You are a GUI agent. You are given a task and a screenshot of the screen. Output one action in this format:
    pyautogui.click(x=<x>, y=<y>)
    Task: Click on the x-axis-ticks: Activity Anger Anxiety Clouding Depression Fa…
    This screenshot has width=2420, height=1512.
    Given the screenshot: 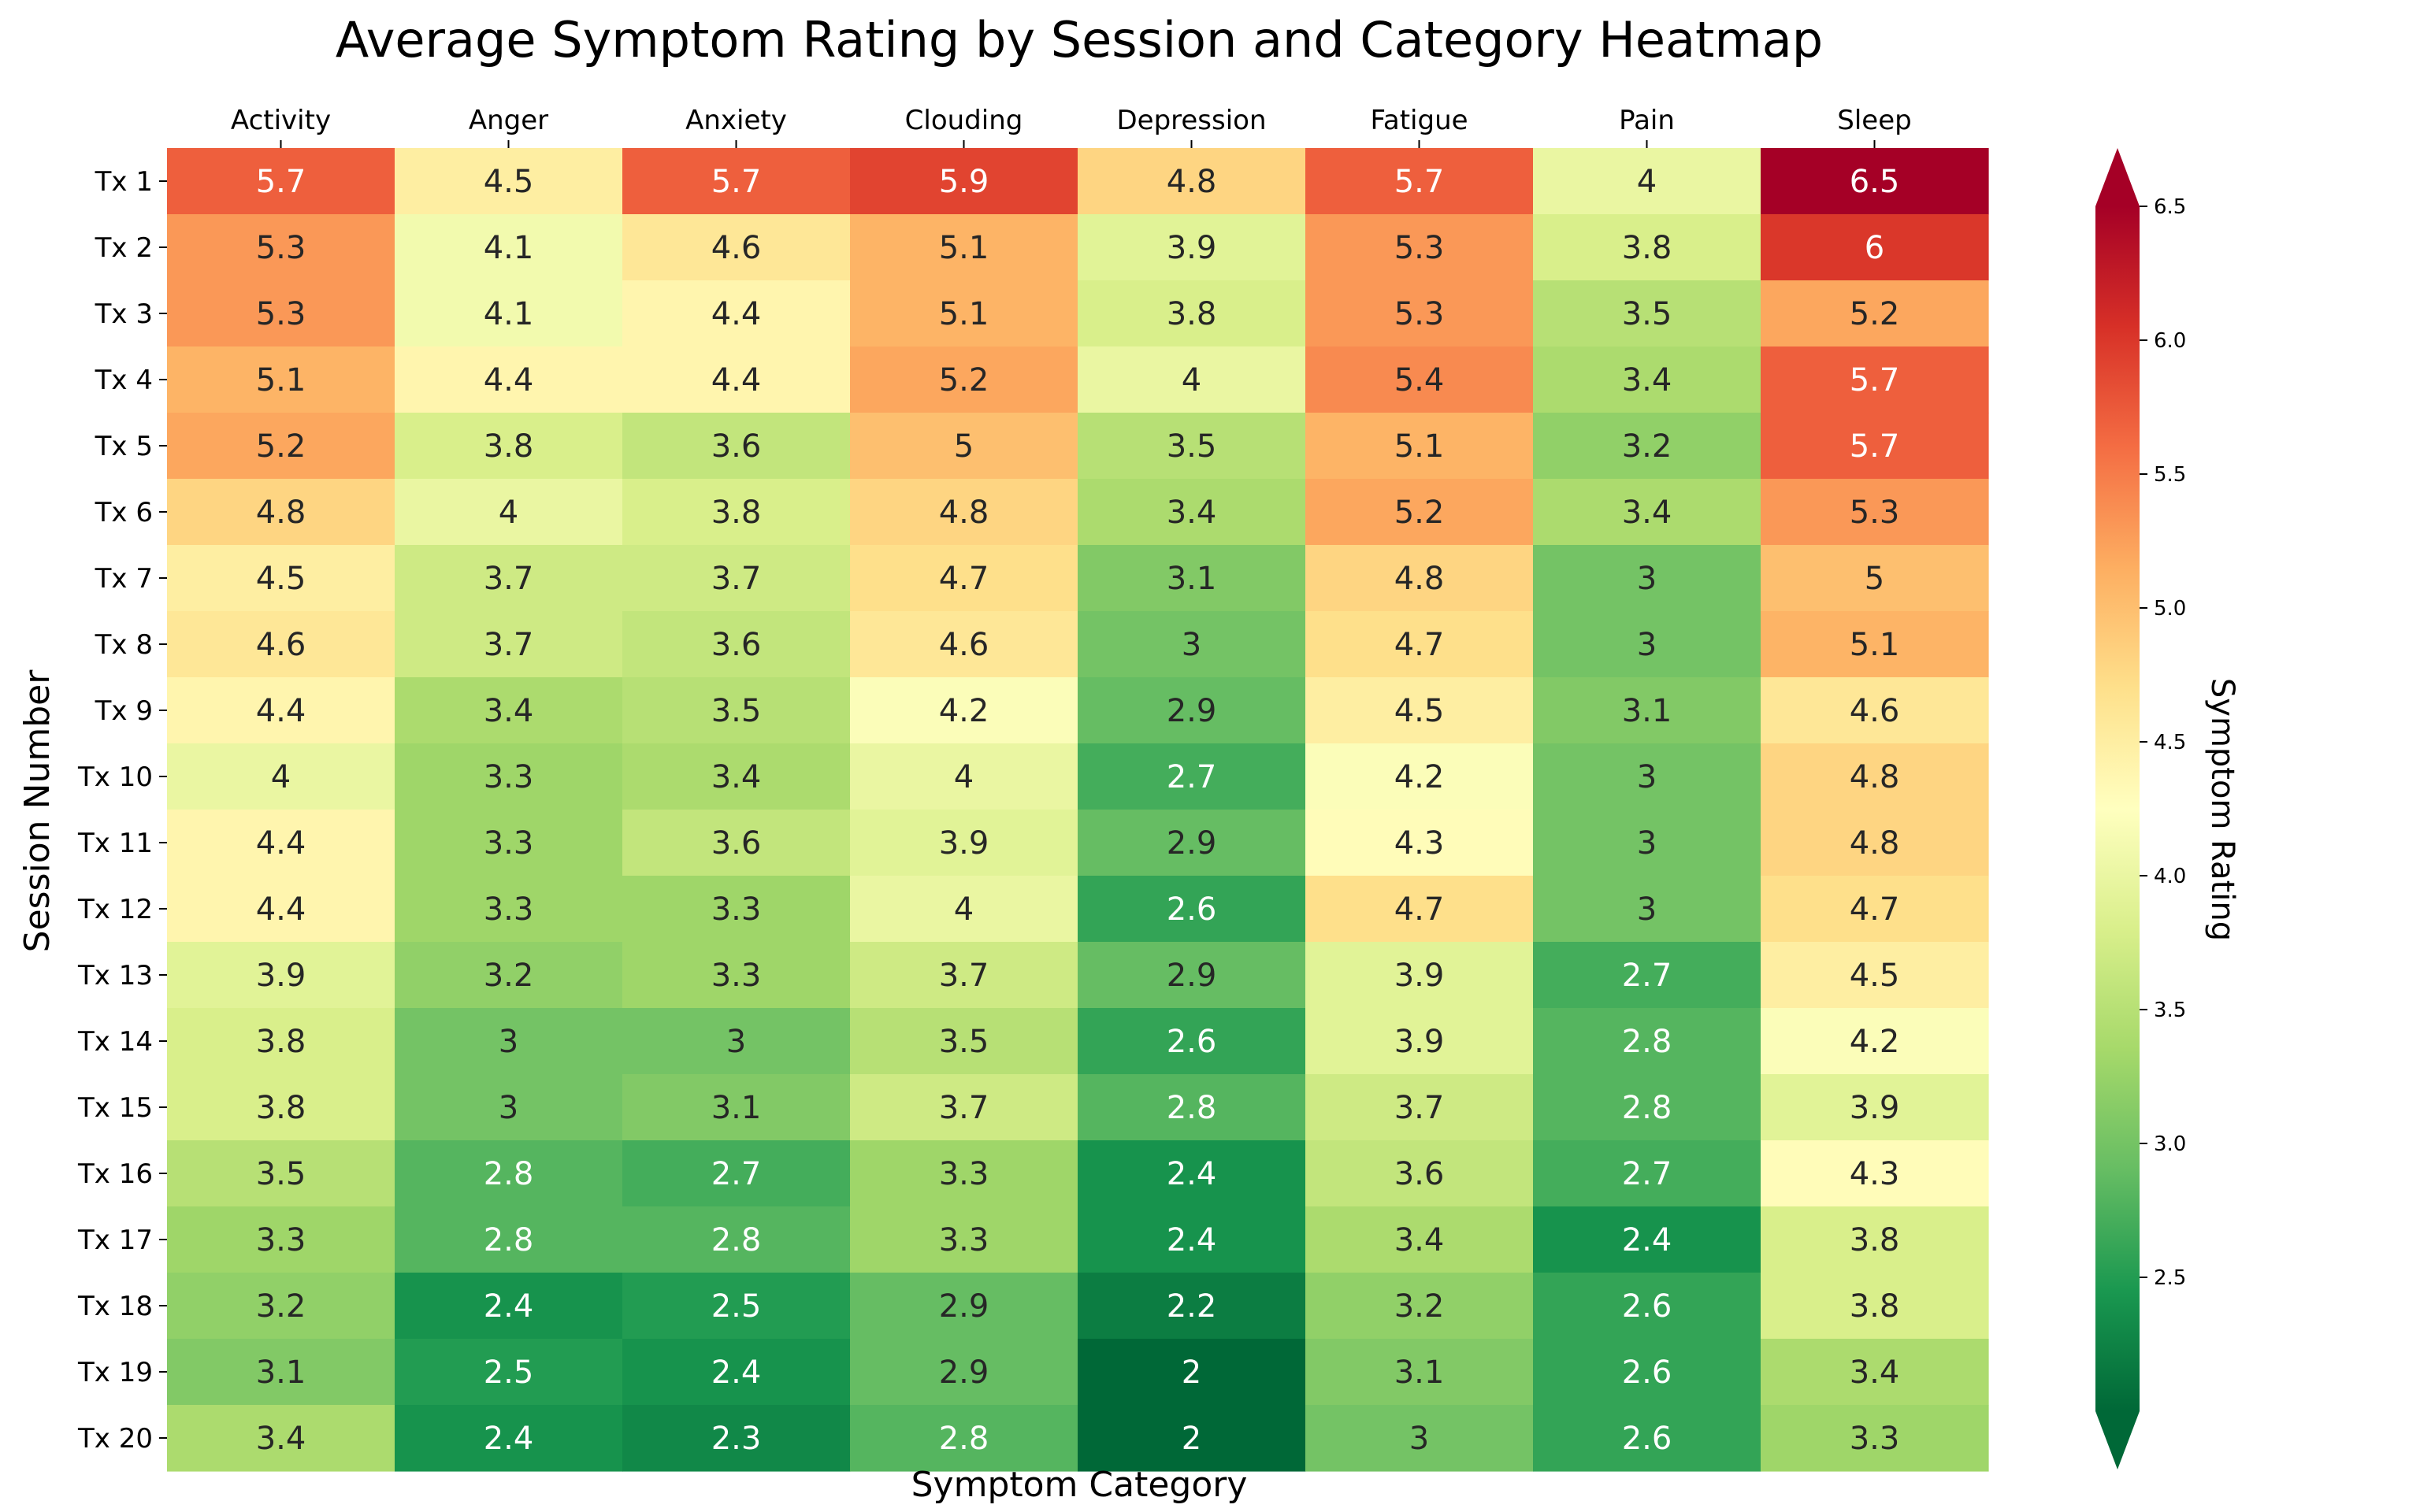 What is the action you would take?
    pyautogui.click(x=1071, y=126)
    